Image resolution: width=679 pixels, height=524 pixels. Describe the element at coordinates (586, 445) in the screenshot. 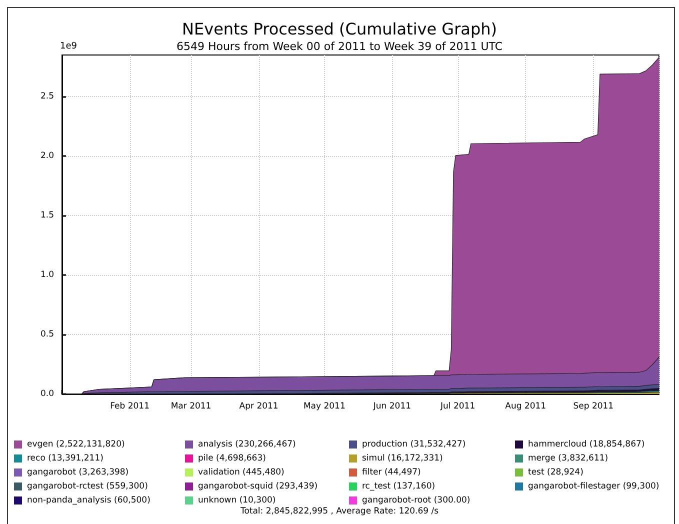

I see `legend-label: hammercloud (18,854,867)` at that location.